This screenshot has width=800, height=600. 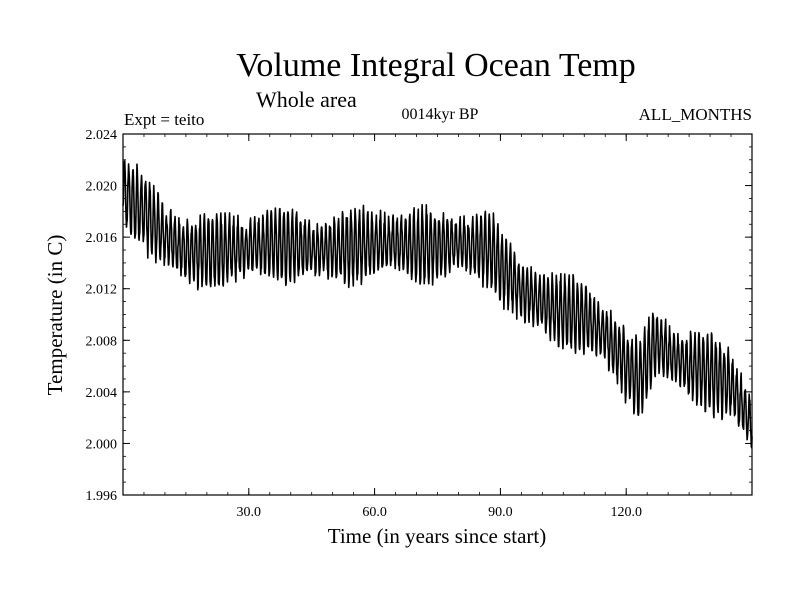 What do you see at coordinates (102, 238) in the screenshot?
I see `y-tick-label: 2.016` at bounding box center [102, 238].